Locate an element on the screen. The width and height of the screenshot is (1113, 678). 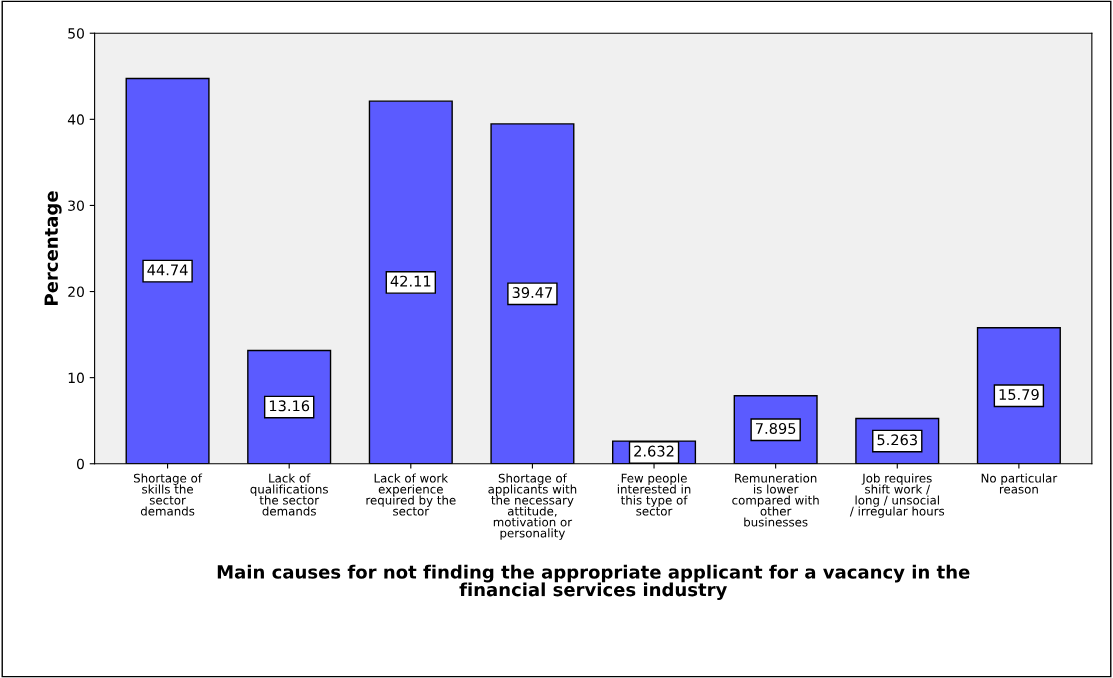
y-tick-label: 40 is located at coordinates (75, 119).